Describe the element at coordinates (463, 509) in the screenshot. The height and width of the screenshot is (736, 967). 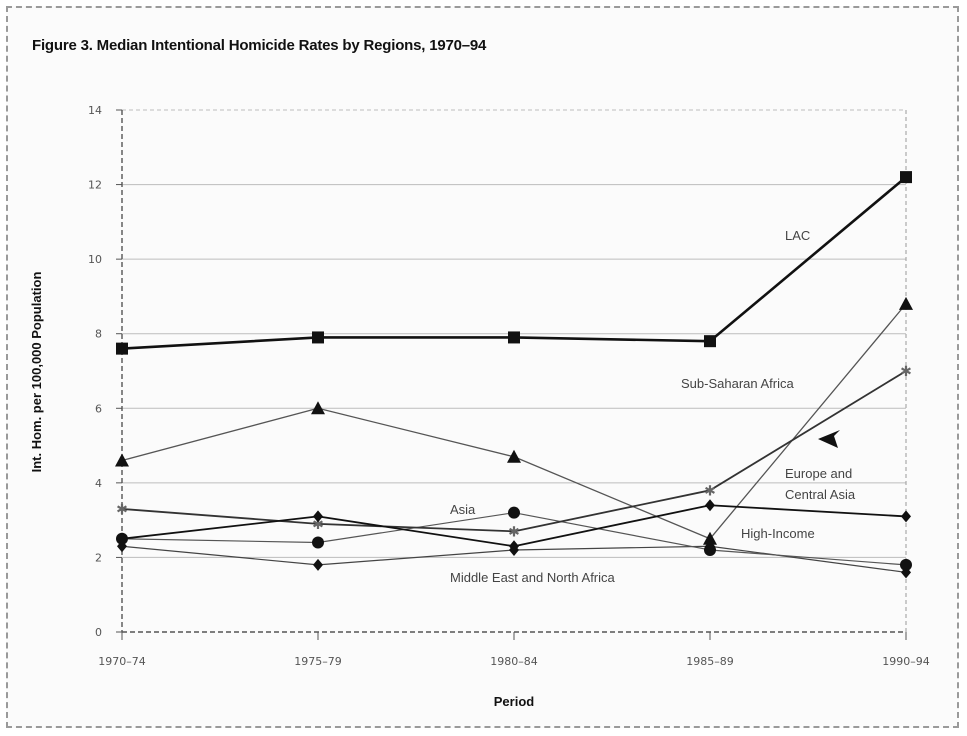
I see `annotation-label: Asia` at that location.